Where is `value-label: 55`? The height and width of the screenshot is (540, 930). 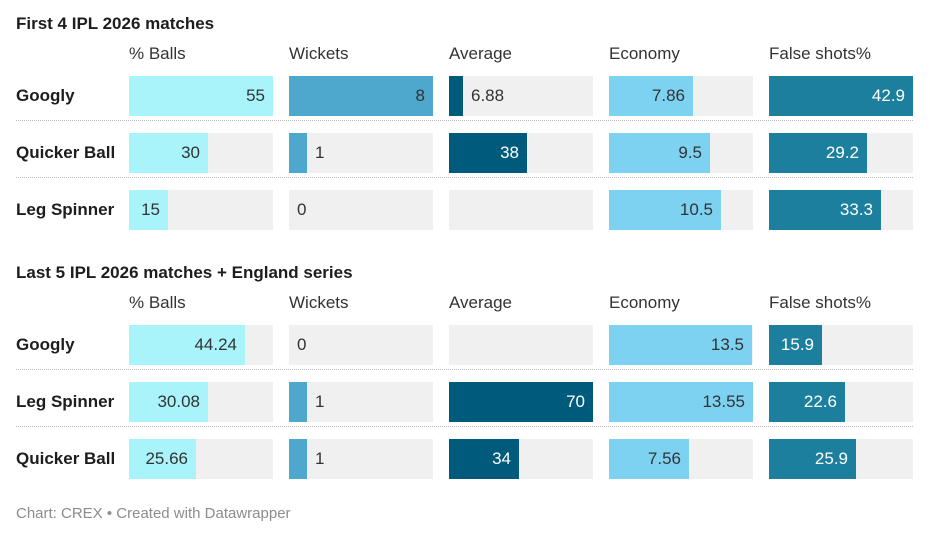
value-label: 55 is located at coordinates (255, 95).